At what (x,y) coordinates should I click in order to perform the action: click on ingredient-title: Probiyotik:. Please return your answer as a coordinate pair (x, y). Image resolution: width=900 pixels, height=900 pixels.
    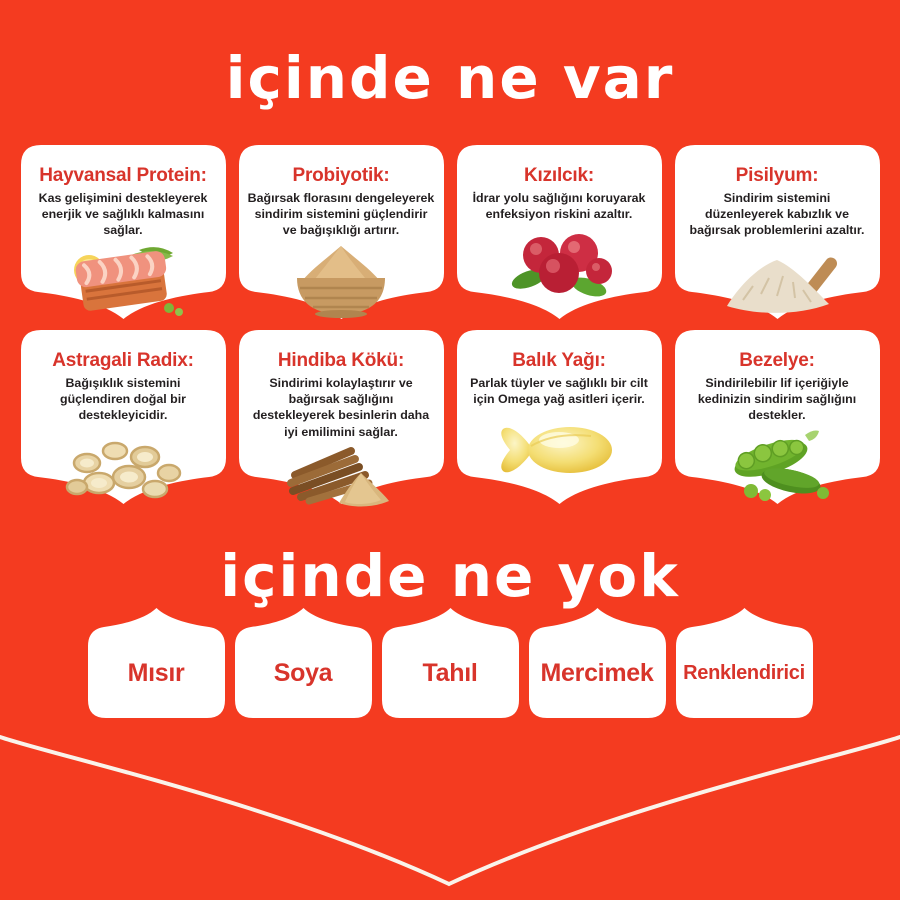
    Looking at the image, I should click on (341, 175).